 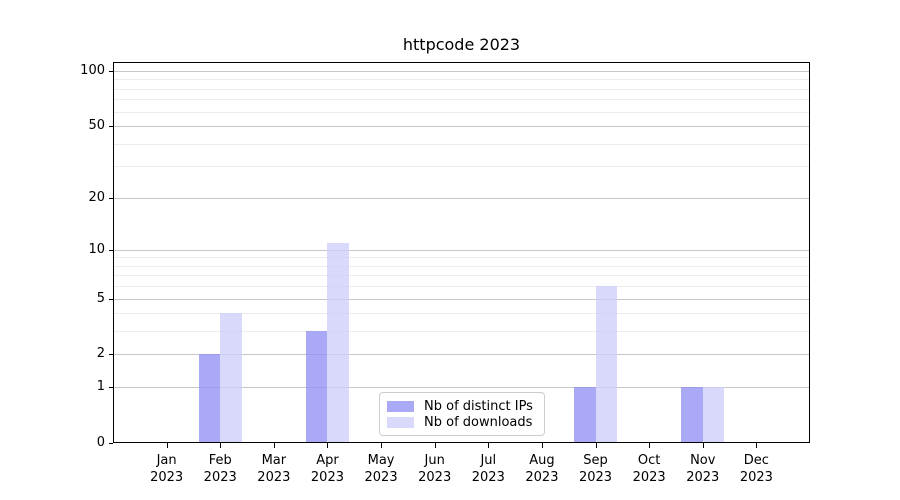 I want to click on x-tick-jun, so click(x=435, y=445).